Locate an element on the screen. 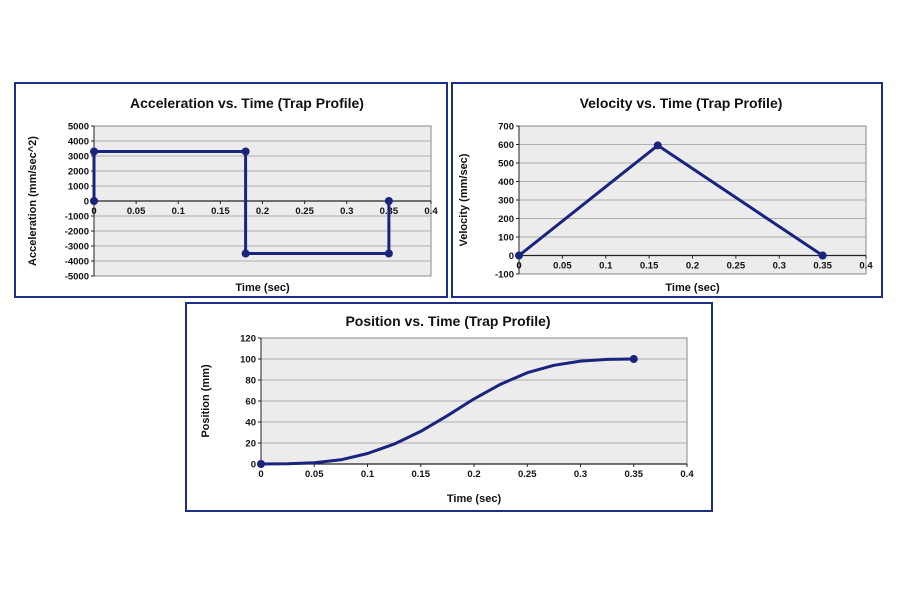 This screenshot has height=600, width=900. y-tick-label: 3000 is located at coordinates (78, 157).